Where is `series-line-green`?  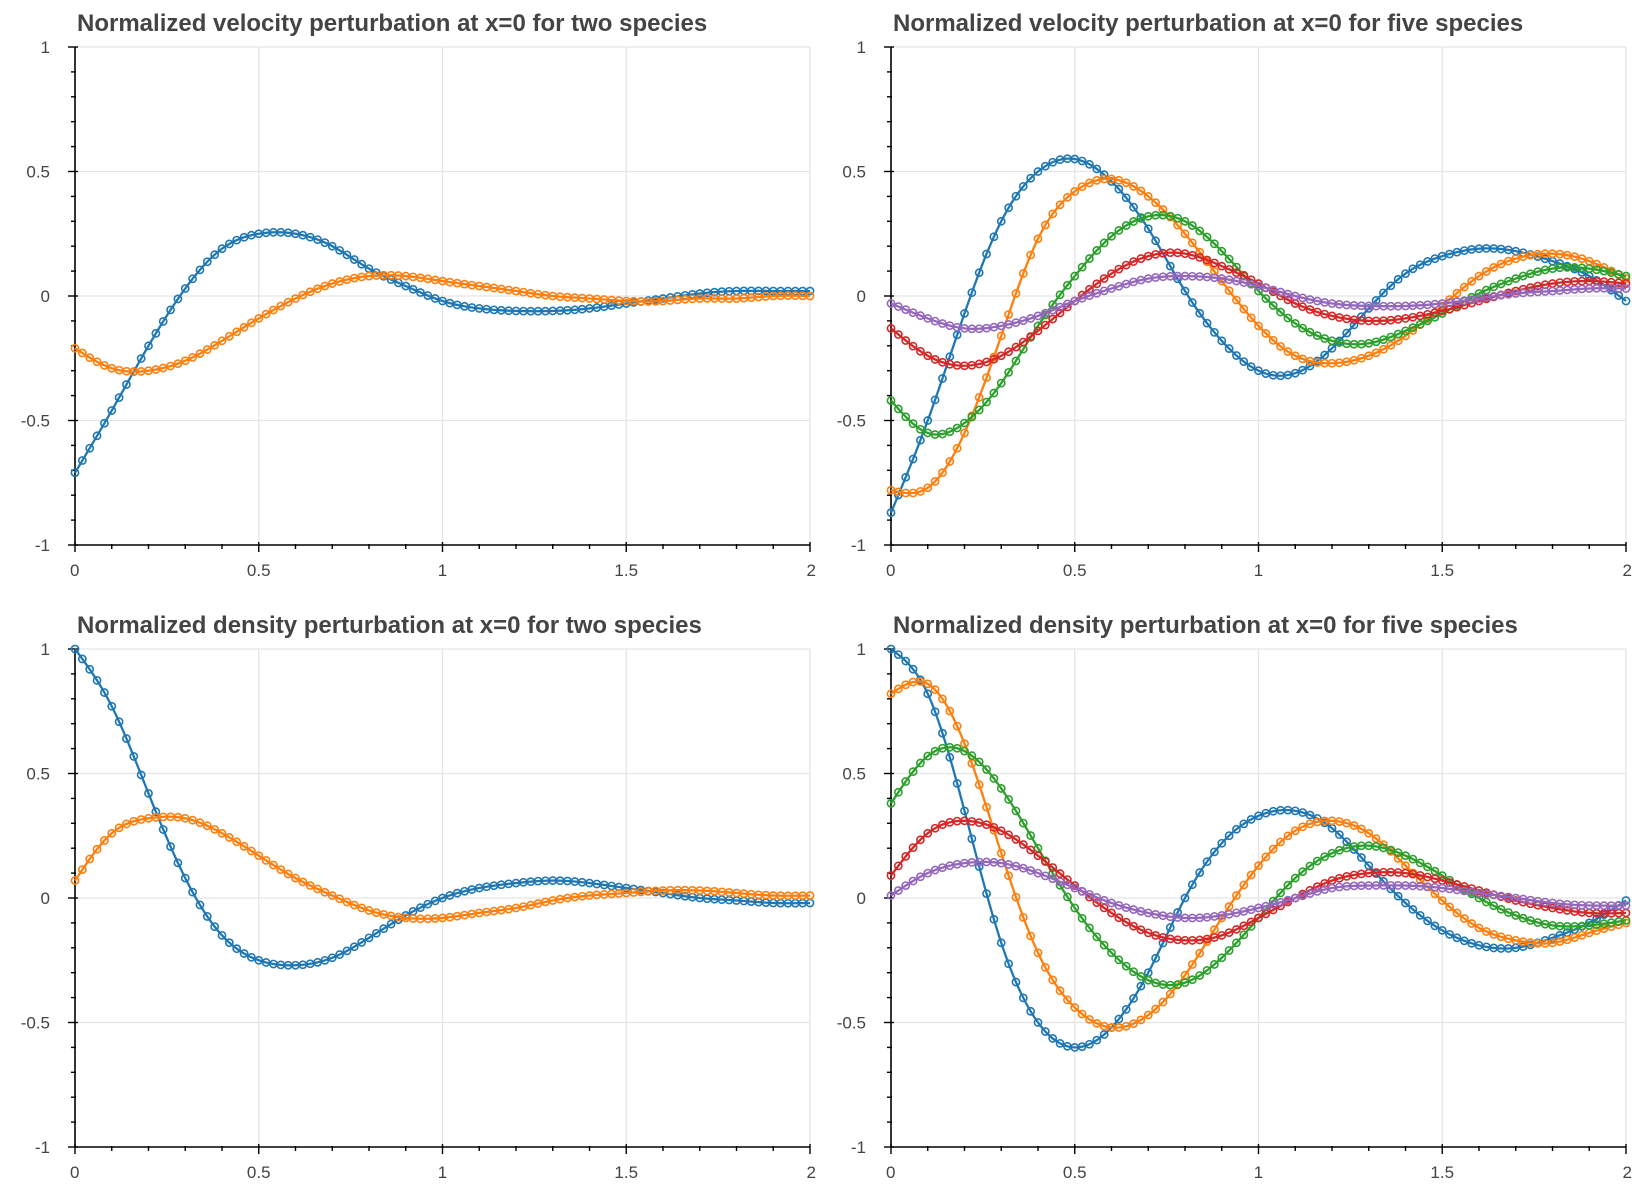
series-line-green is located at coordinates (1258, 324).